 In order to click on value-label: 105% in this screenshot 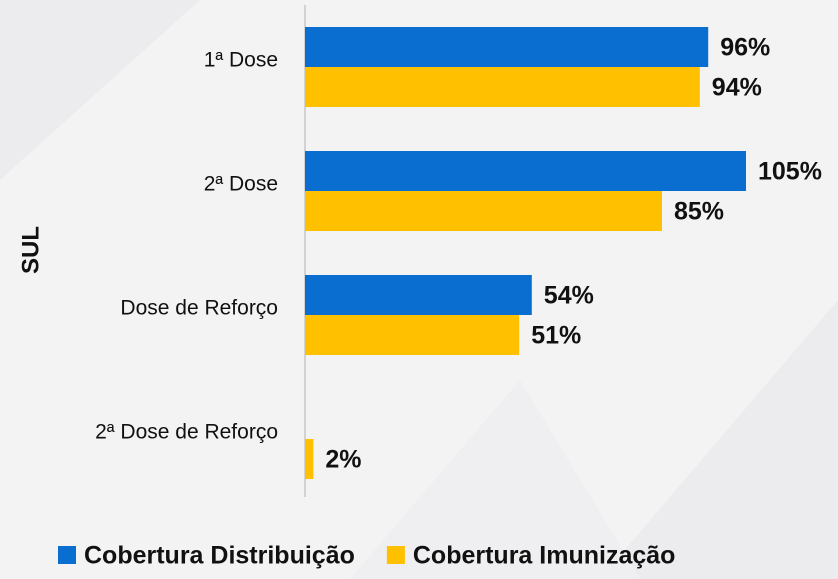, I will do `click(790, 172)`.